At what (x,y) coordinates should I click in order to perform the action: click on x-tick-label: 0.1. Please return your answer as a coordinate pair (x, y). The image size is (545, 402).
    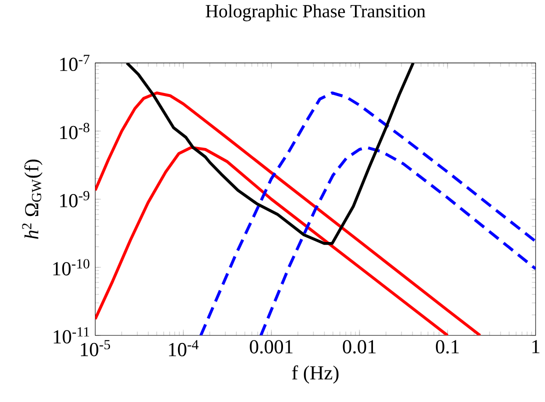
    Looking at the image, I should click on (447, 347).